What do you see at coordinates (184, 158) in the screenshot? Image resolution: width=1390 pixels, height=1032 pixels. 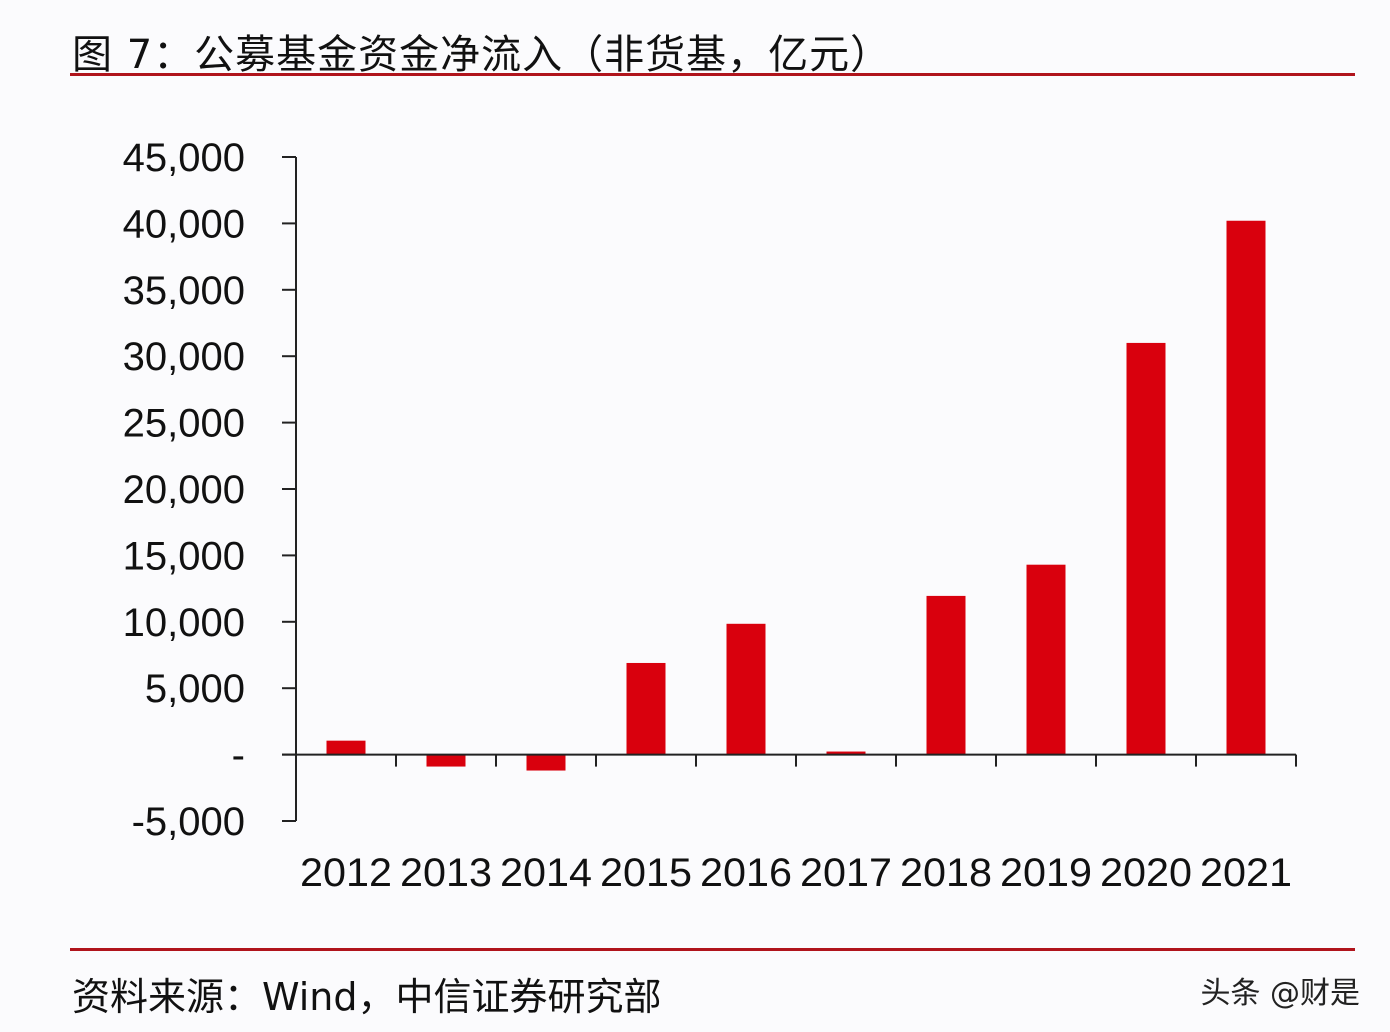 I see `y-tick-label: 45,000` at bounding box center [184, 158].